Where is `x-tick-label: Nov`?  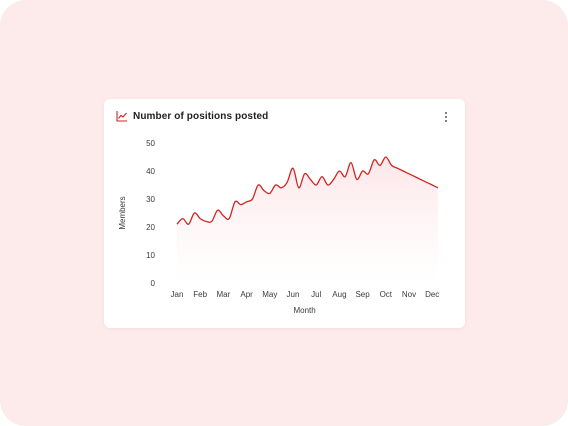
x-tick-label: Nov is located at coordinates (409, 294).